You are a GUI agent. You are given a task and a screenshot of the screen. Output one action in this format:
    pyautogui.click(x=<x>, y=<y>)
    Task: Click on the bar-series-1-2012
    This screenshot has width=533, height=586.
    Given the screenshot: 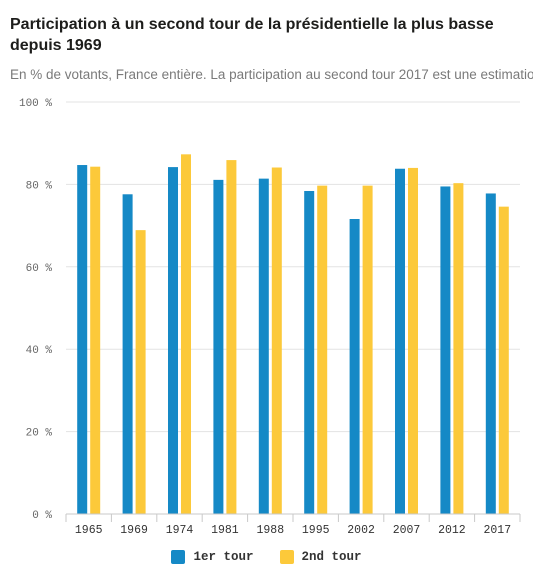 What is the action you would take?
    pyautogui.click(x=445, y=350)
    